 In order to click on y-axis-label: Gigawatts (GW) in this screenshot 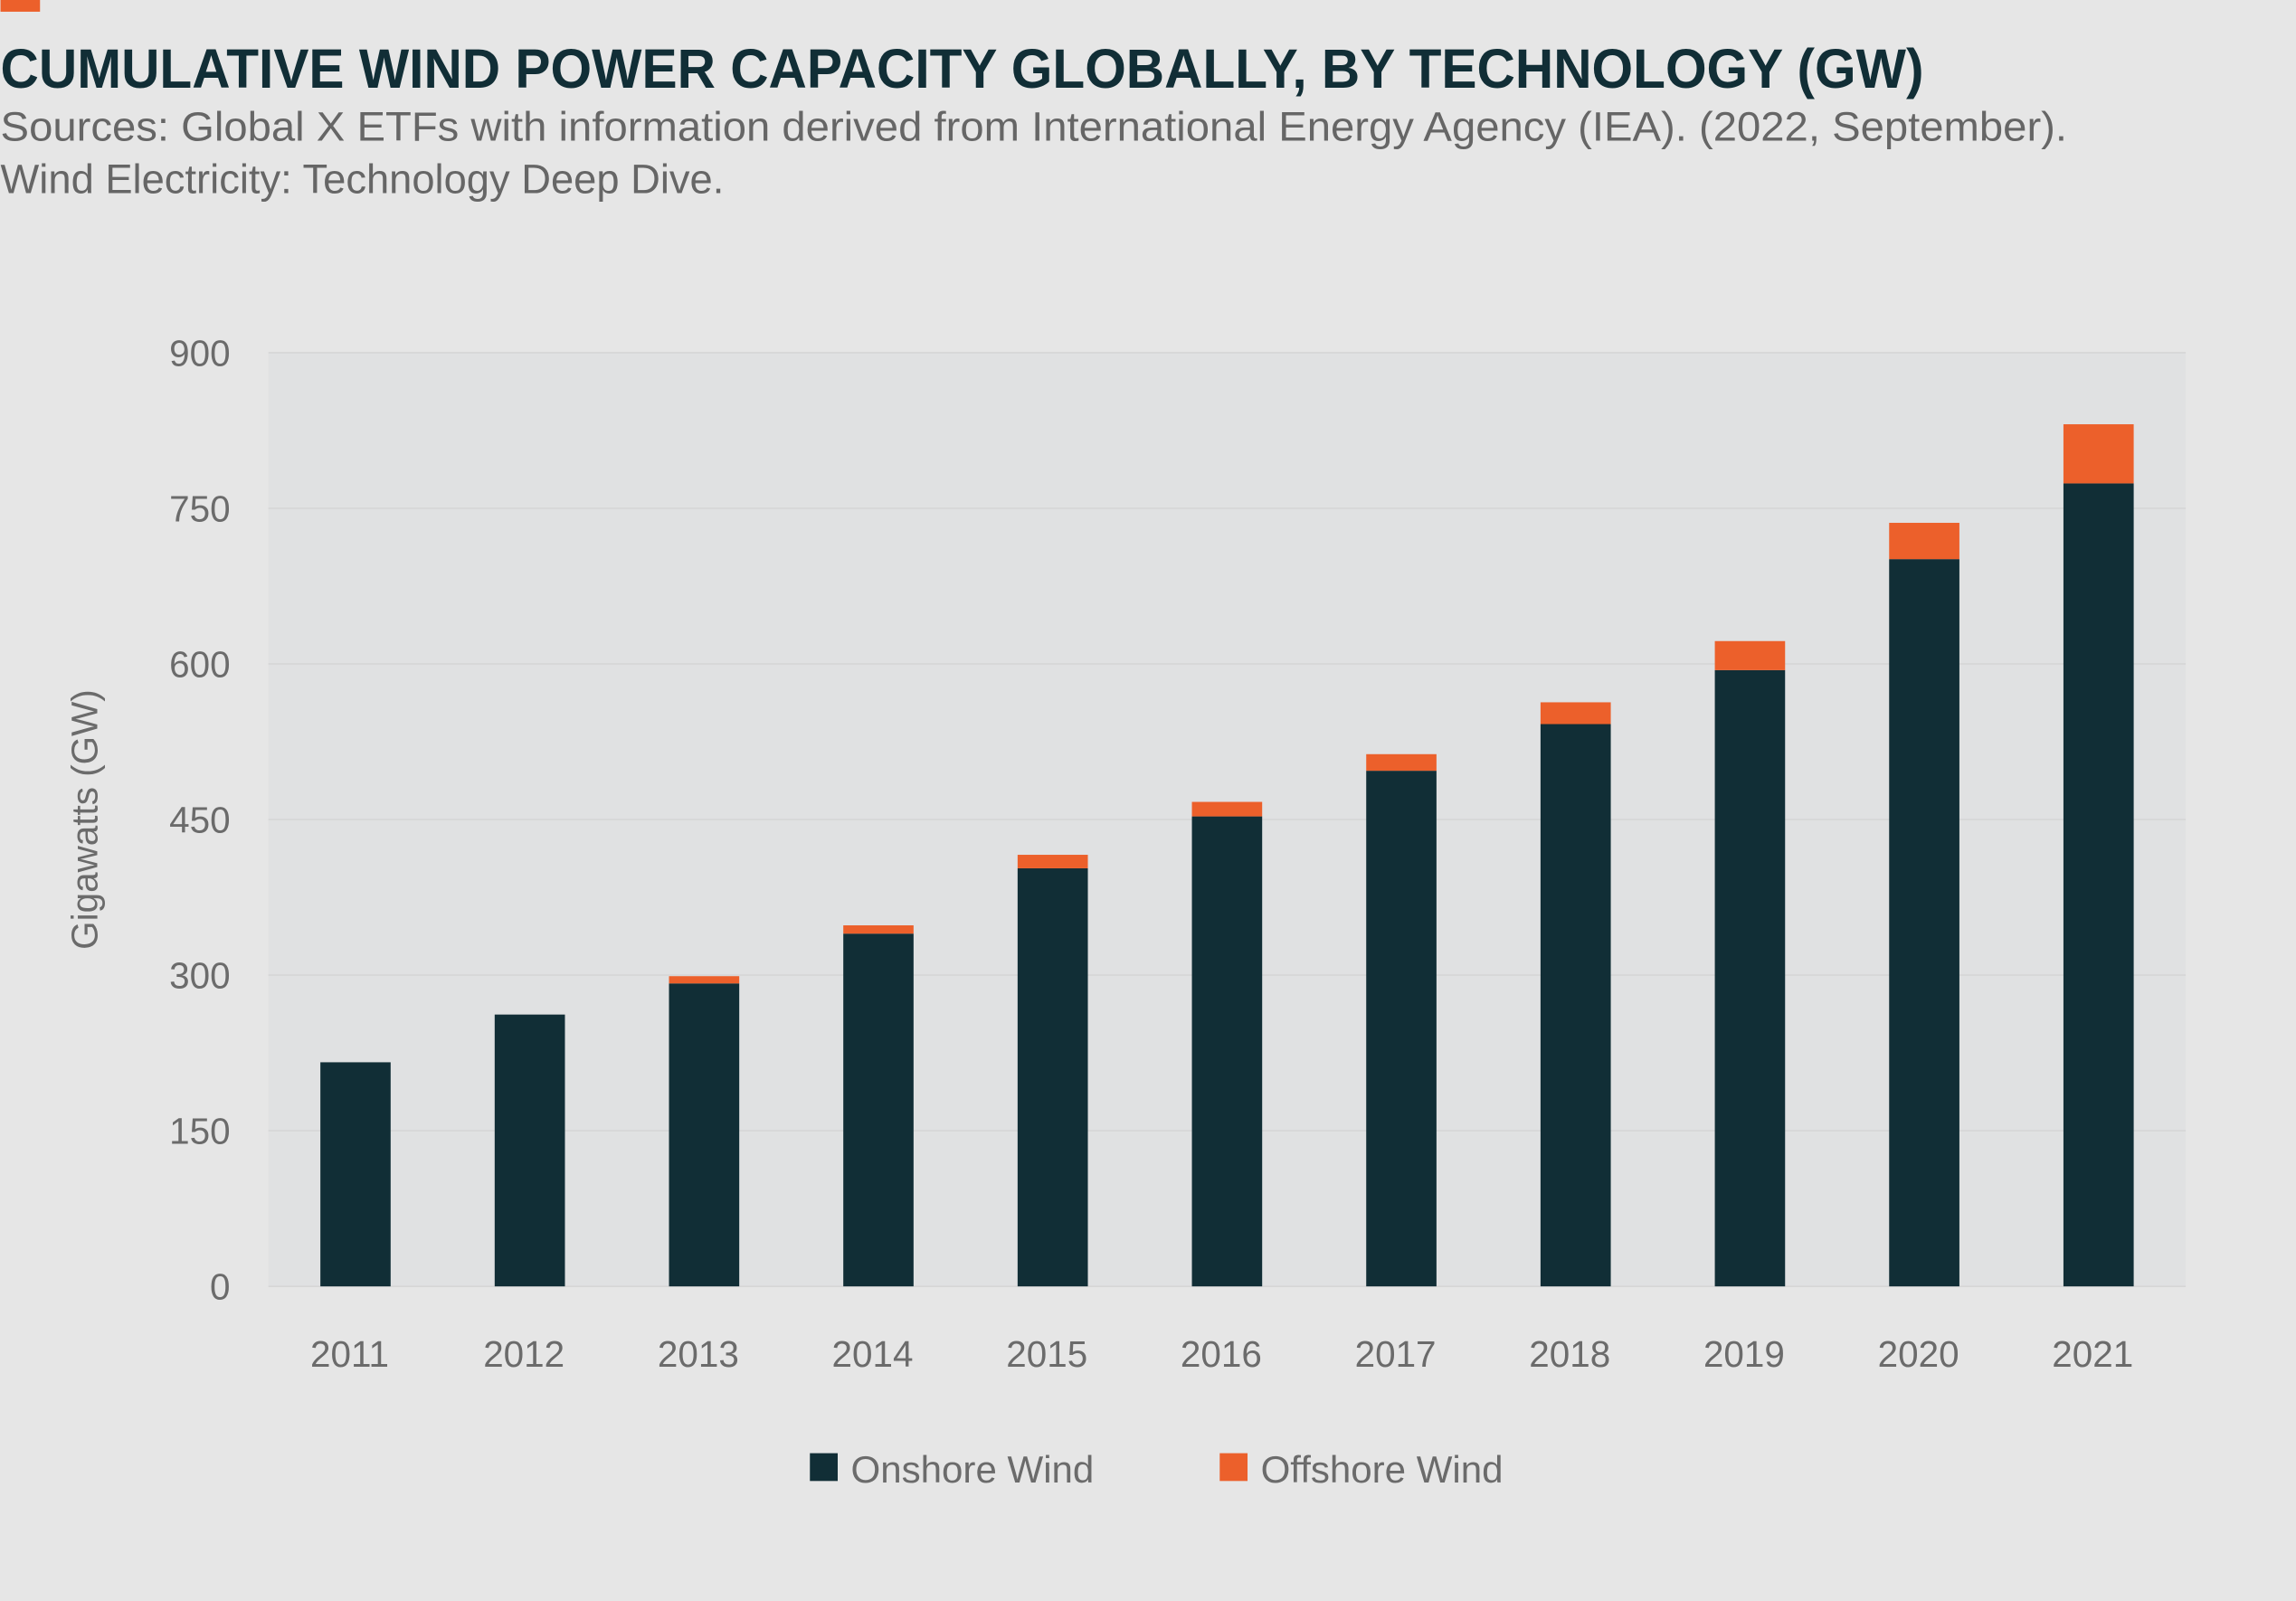, I will do `click(84, 819)`.